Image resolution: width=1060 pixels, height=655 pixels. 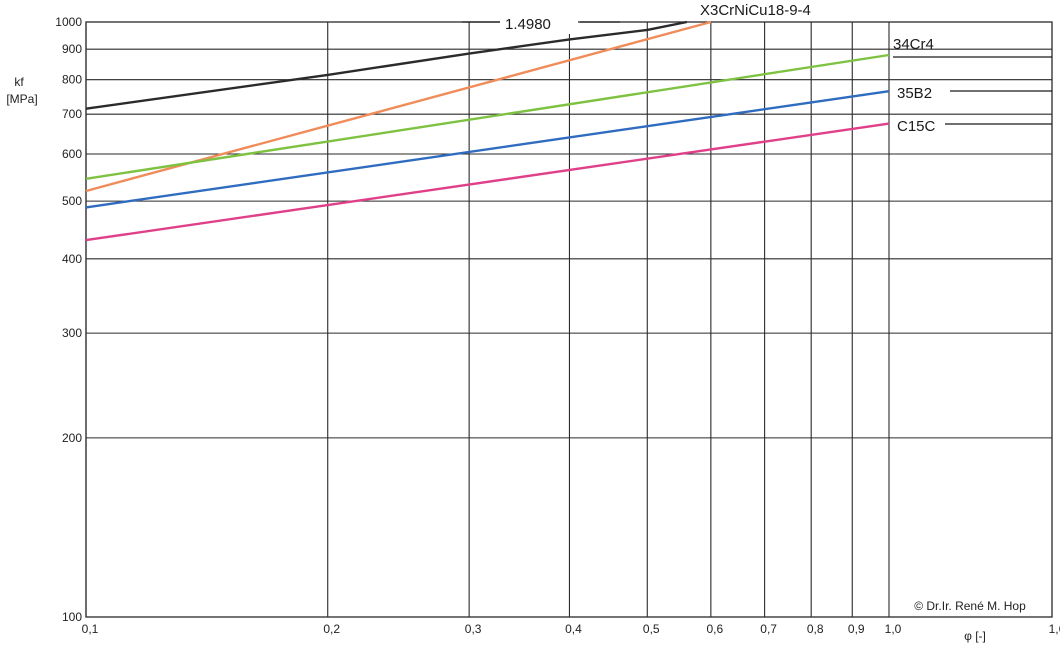 I want to click on y-tick-label: 100, so click(x=72, y=617).